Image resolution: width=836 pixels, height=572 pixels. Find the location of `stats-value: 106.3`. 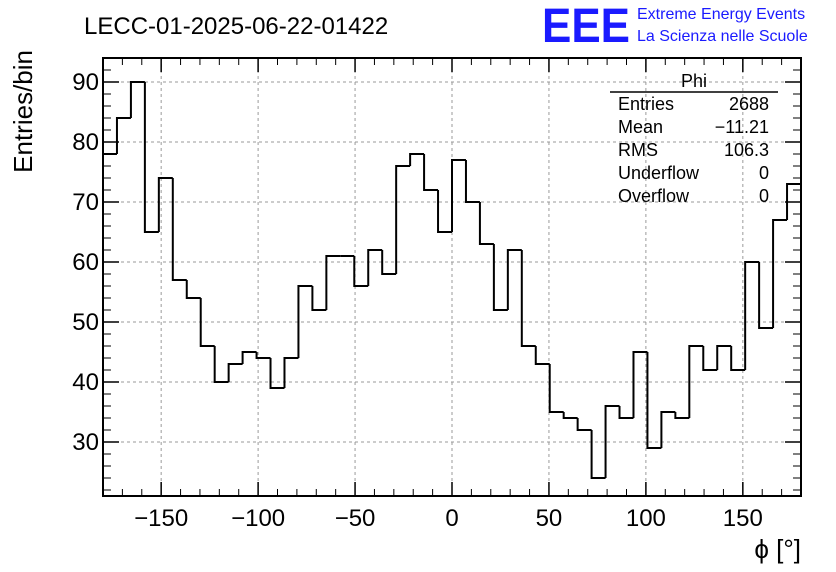

stats-value: 106.3 is located at coordinates (746, 150).